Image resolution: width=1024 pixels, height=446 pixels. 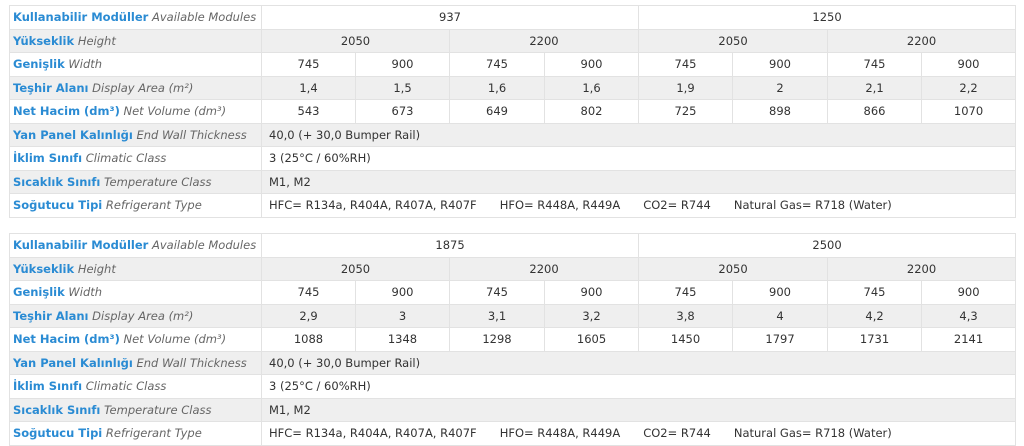 What do you see at coordinates (827, 17) in the screenshot?
I see `module-value: 1250` at bounding box center [827, 17].